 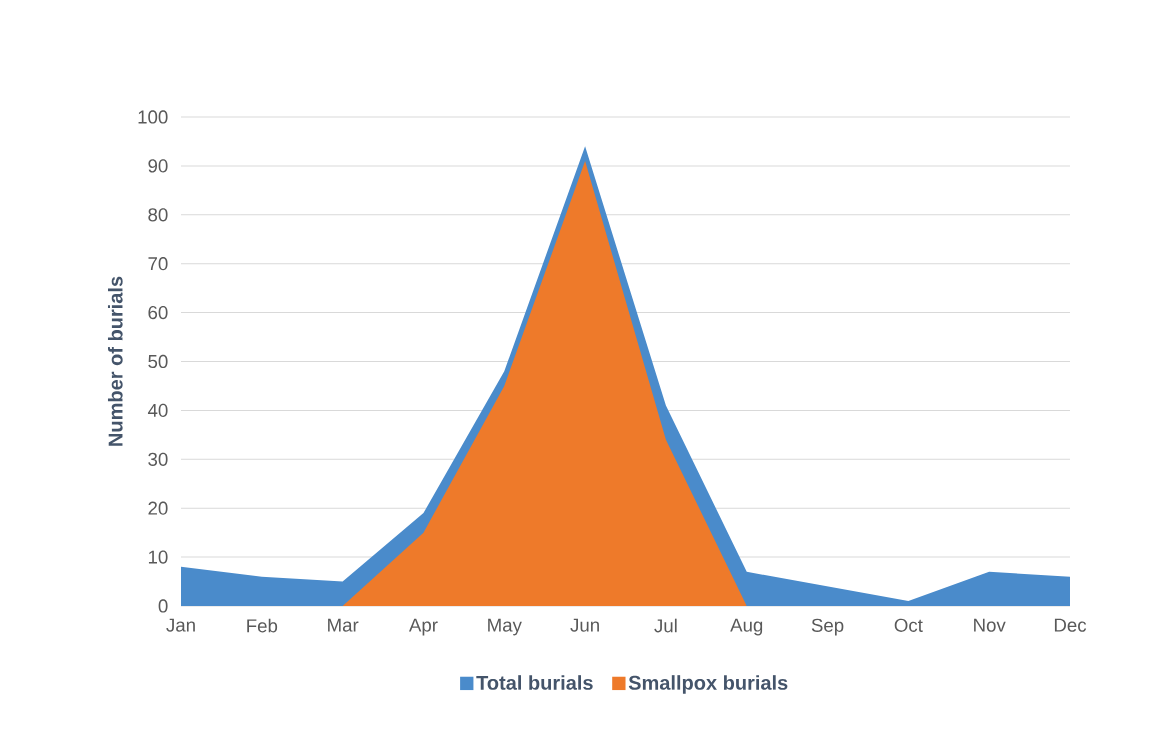 I want to click on x-tick-label: Jul, so click(x=665, y=625).